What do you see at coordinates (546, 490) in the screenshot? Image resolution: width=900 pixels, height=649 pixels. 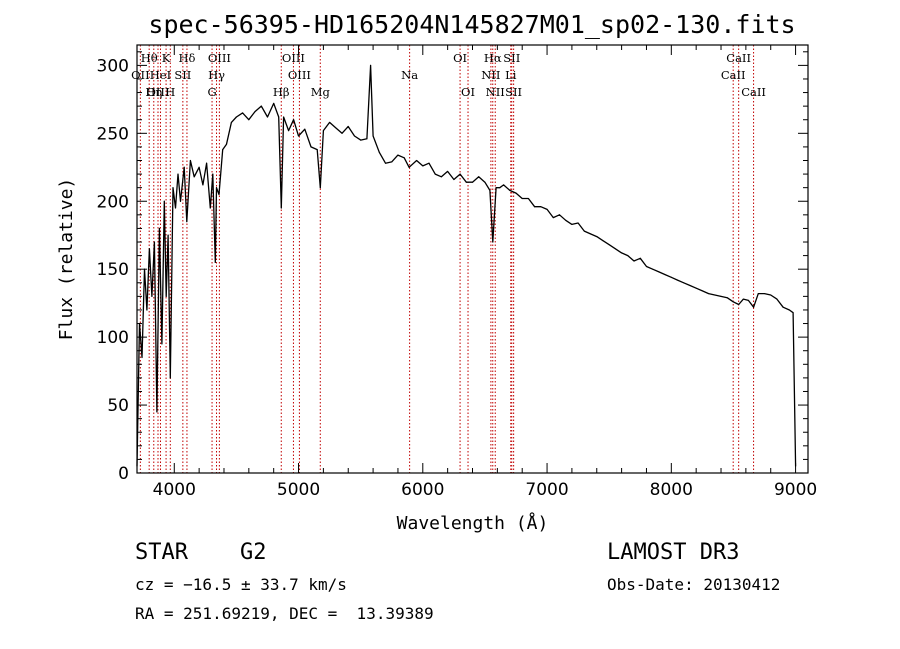 I see `x-tick-label: 7000` at bounding box center [546, 490].